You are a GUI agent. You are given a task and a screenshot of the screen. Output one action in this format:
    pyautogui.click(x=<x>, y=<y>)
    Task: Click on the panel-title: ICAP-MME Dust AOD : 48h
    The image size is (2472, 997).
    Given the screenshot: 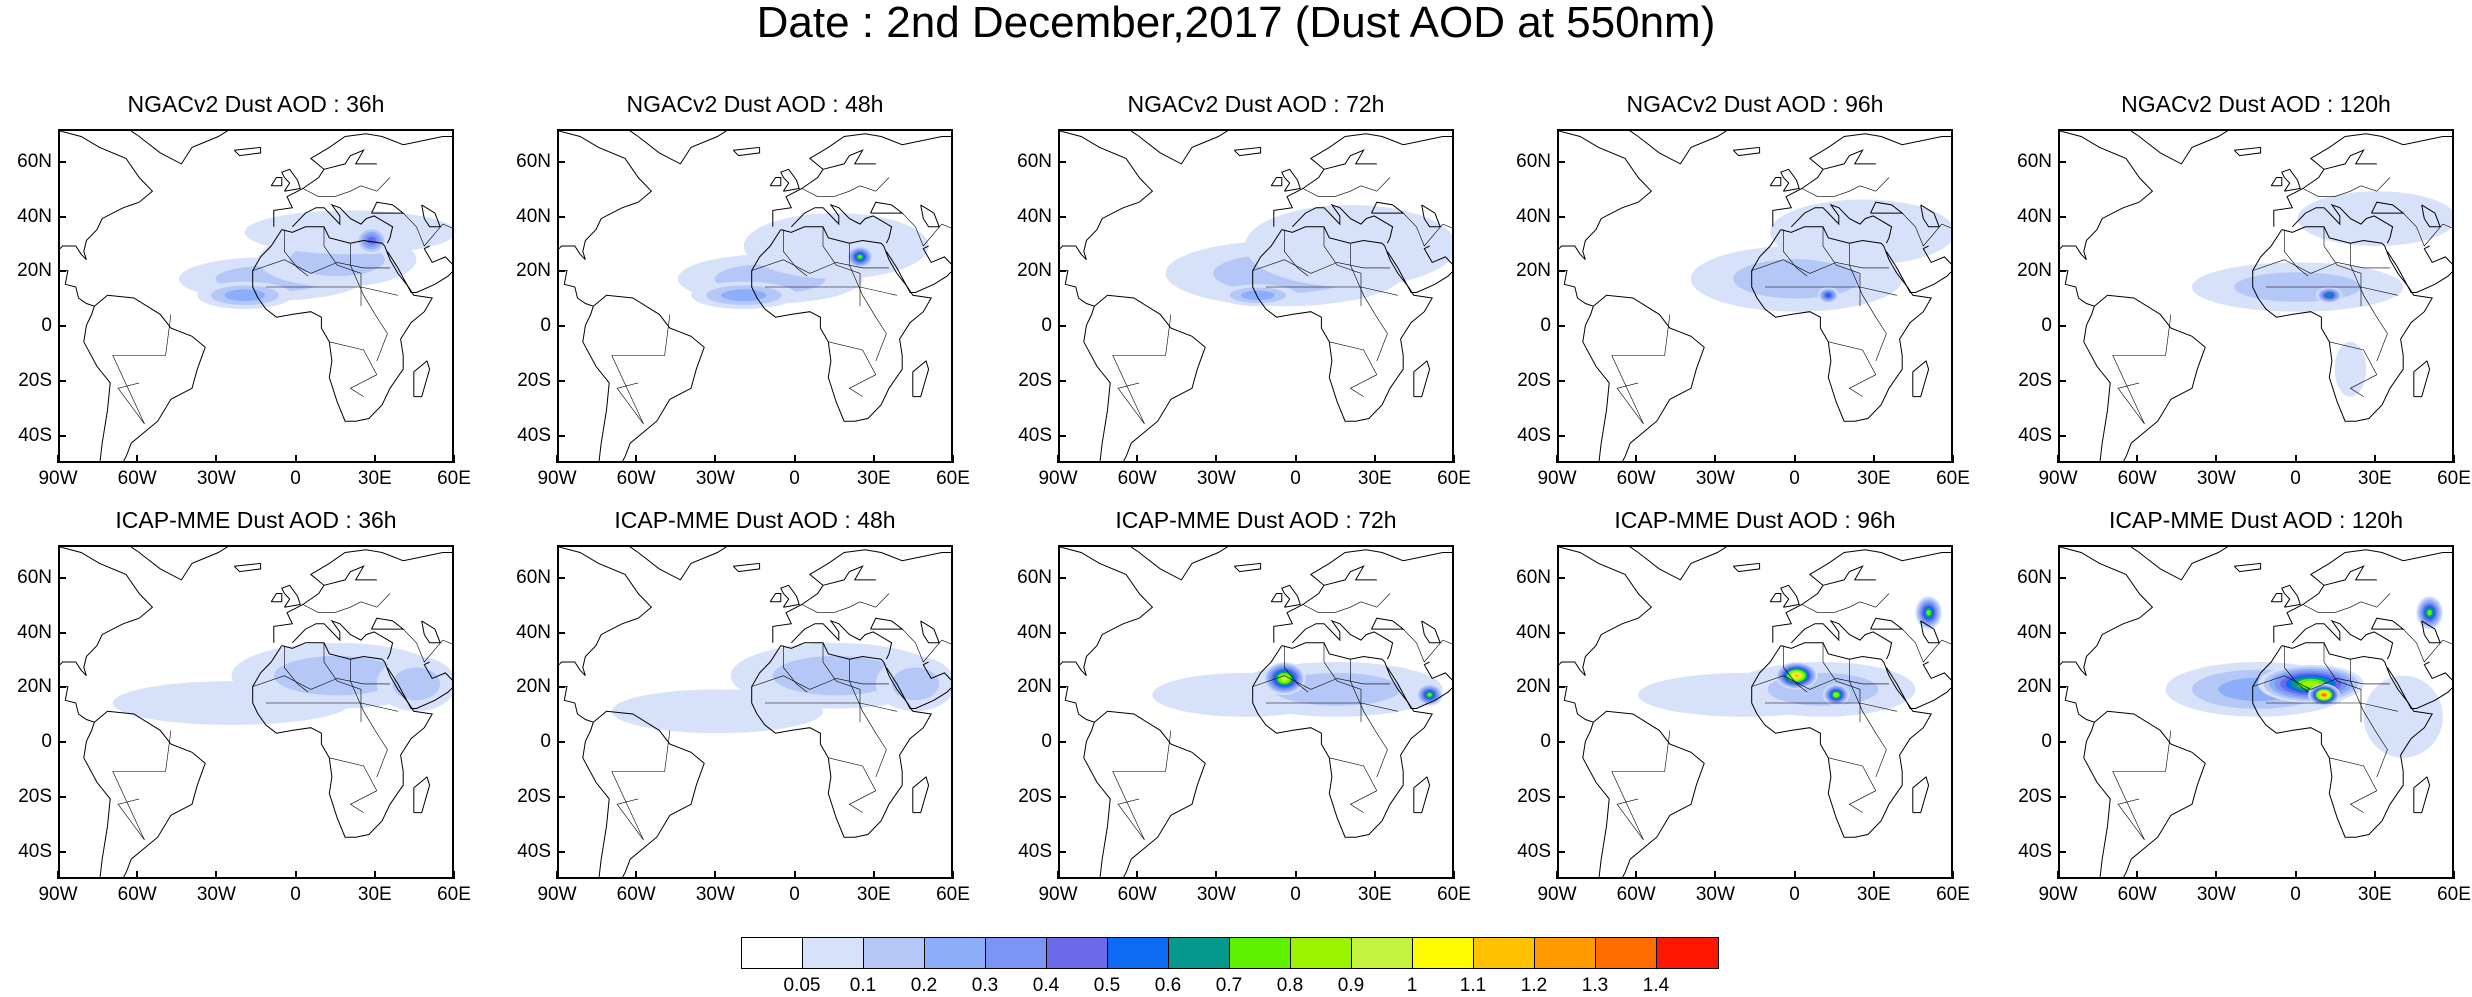 What is the action you would take?
    pyautogui.click(x=755, y=520)
    